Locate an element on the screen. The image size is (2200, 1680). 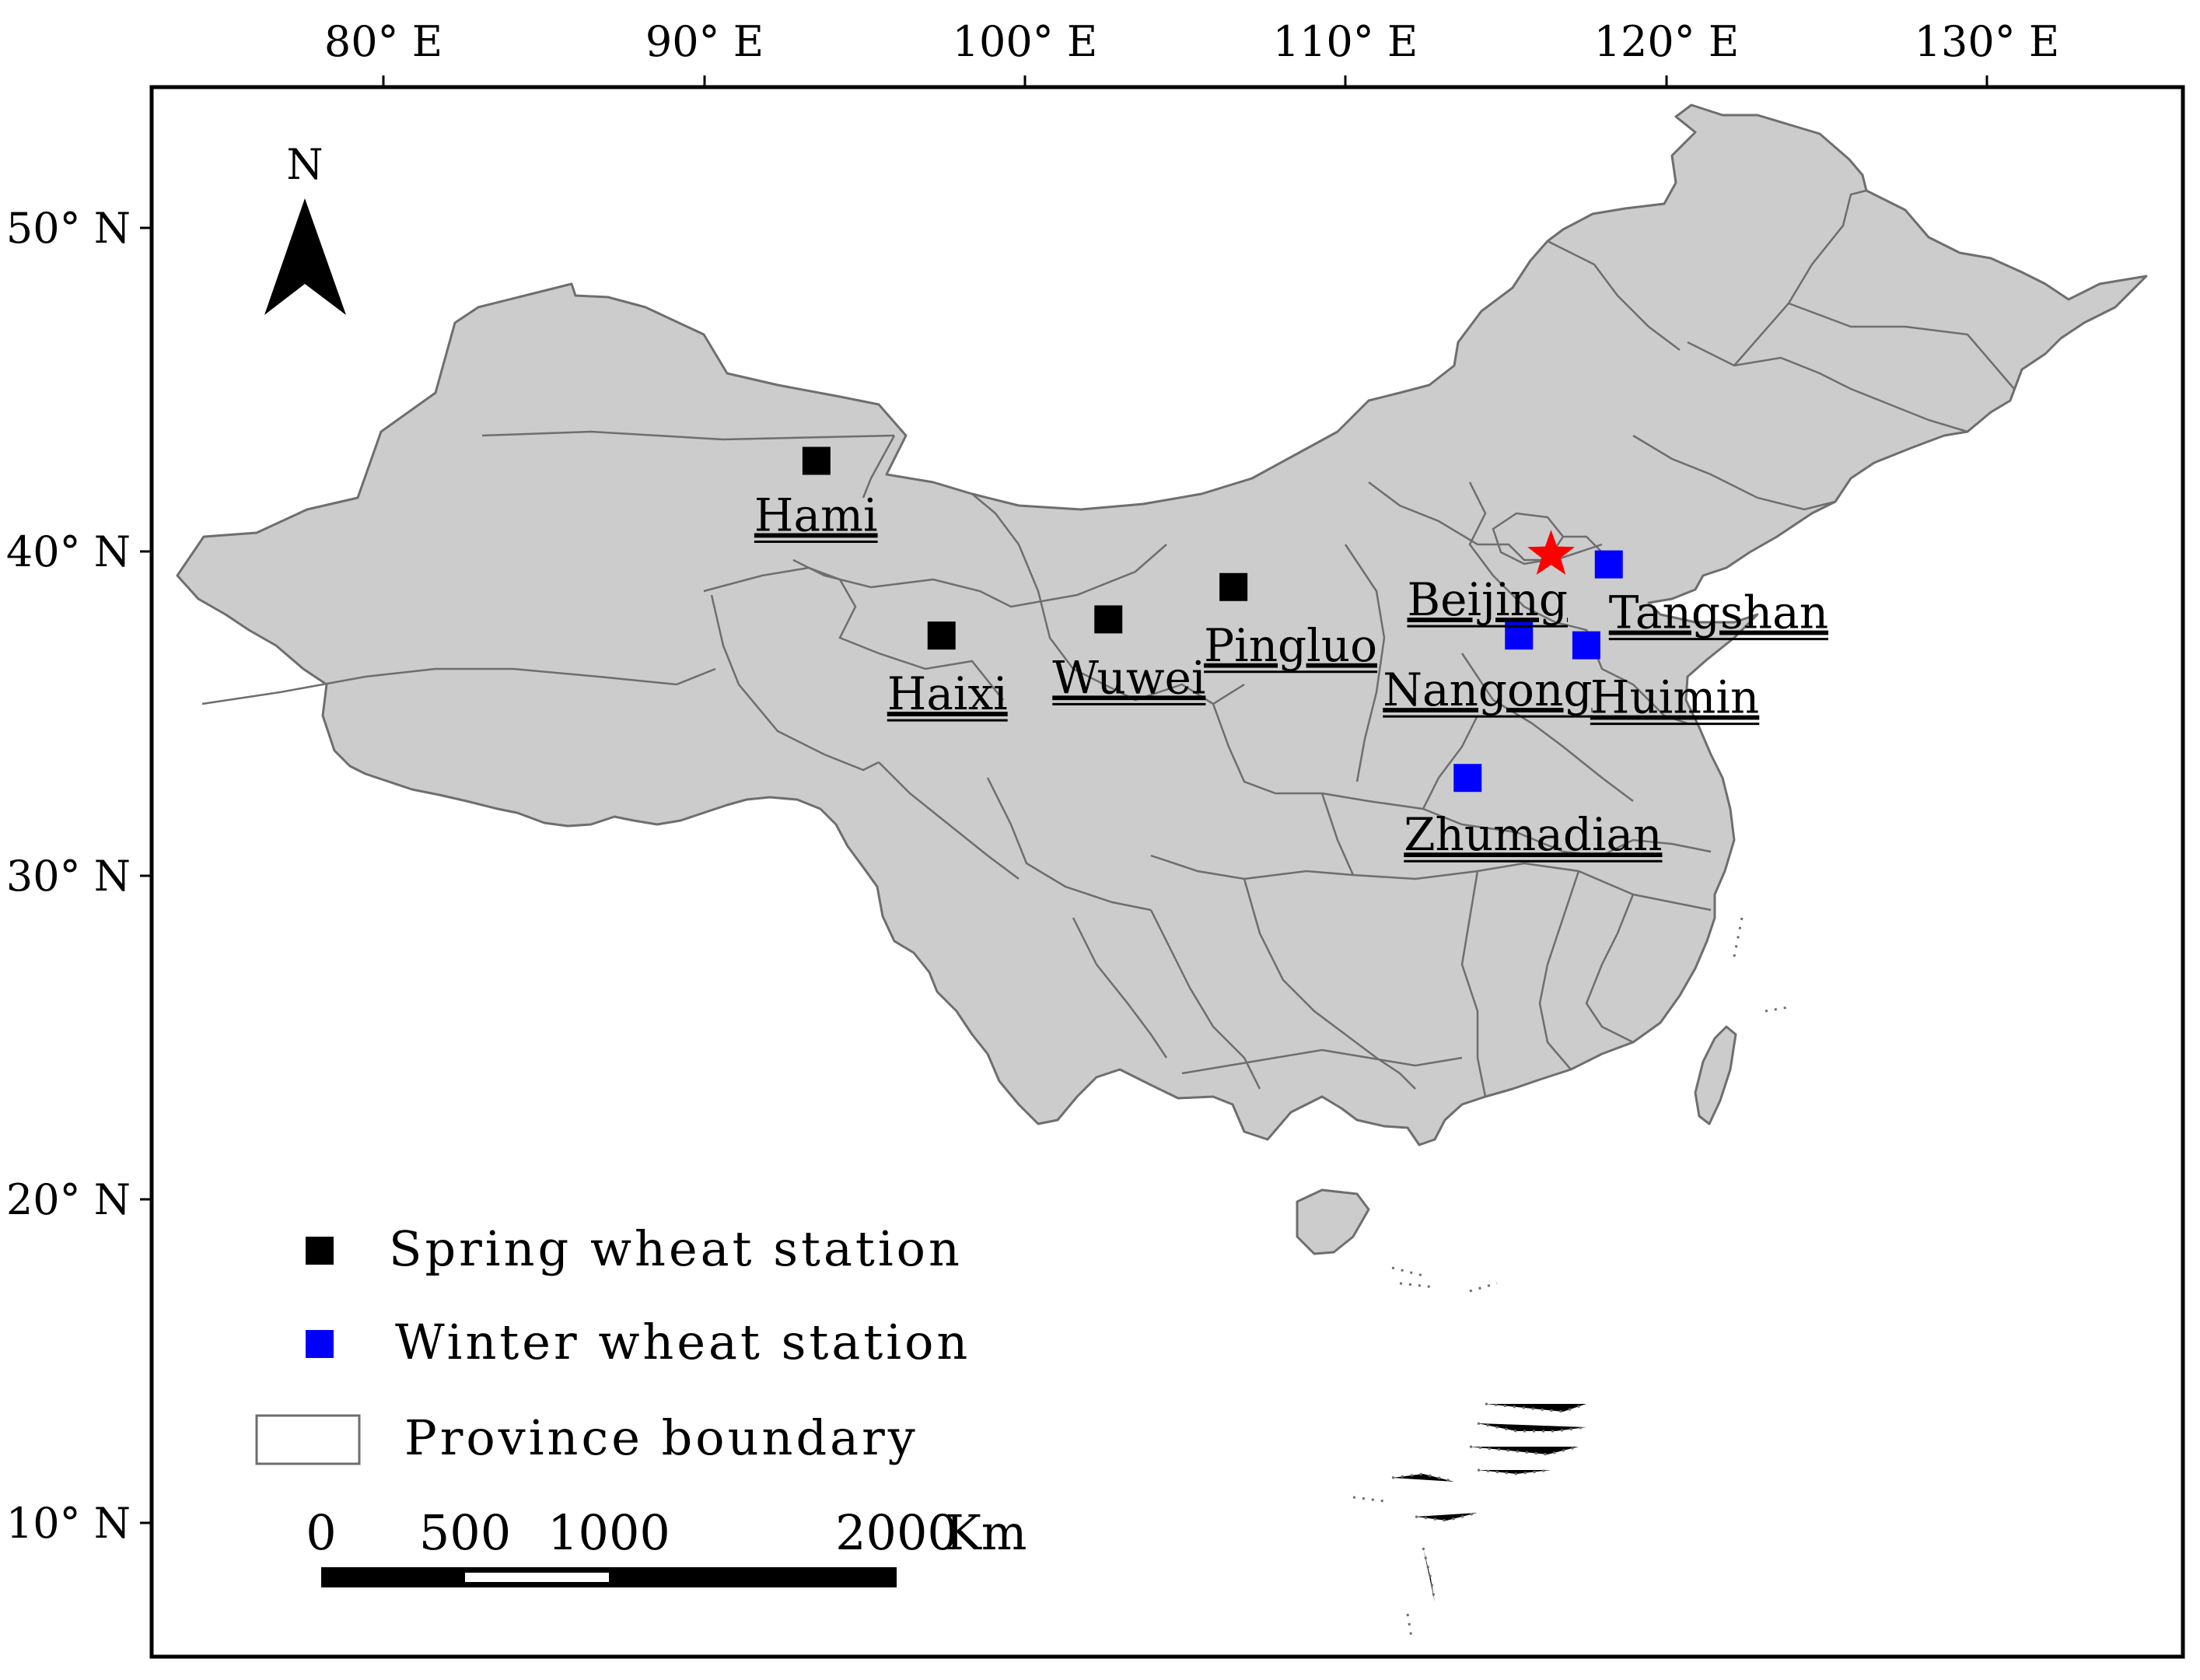
lon-tick-label: 110° E is located at coordinates (1345, 42).